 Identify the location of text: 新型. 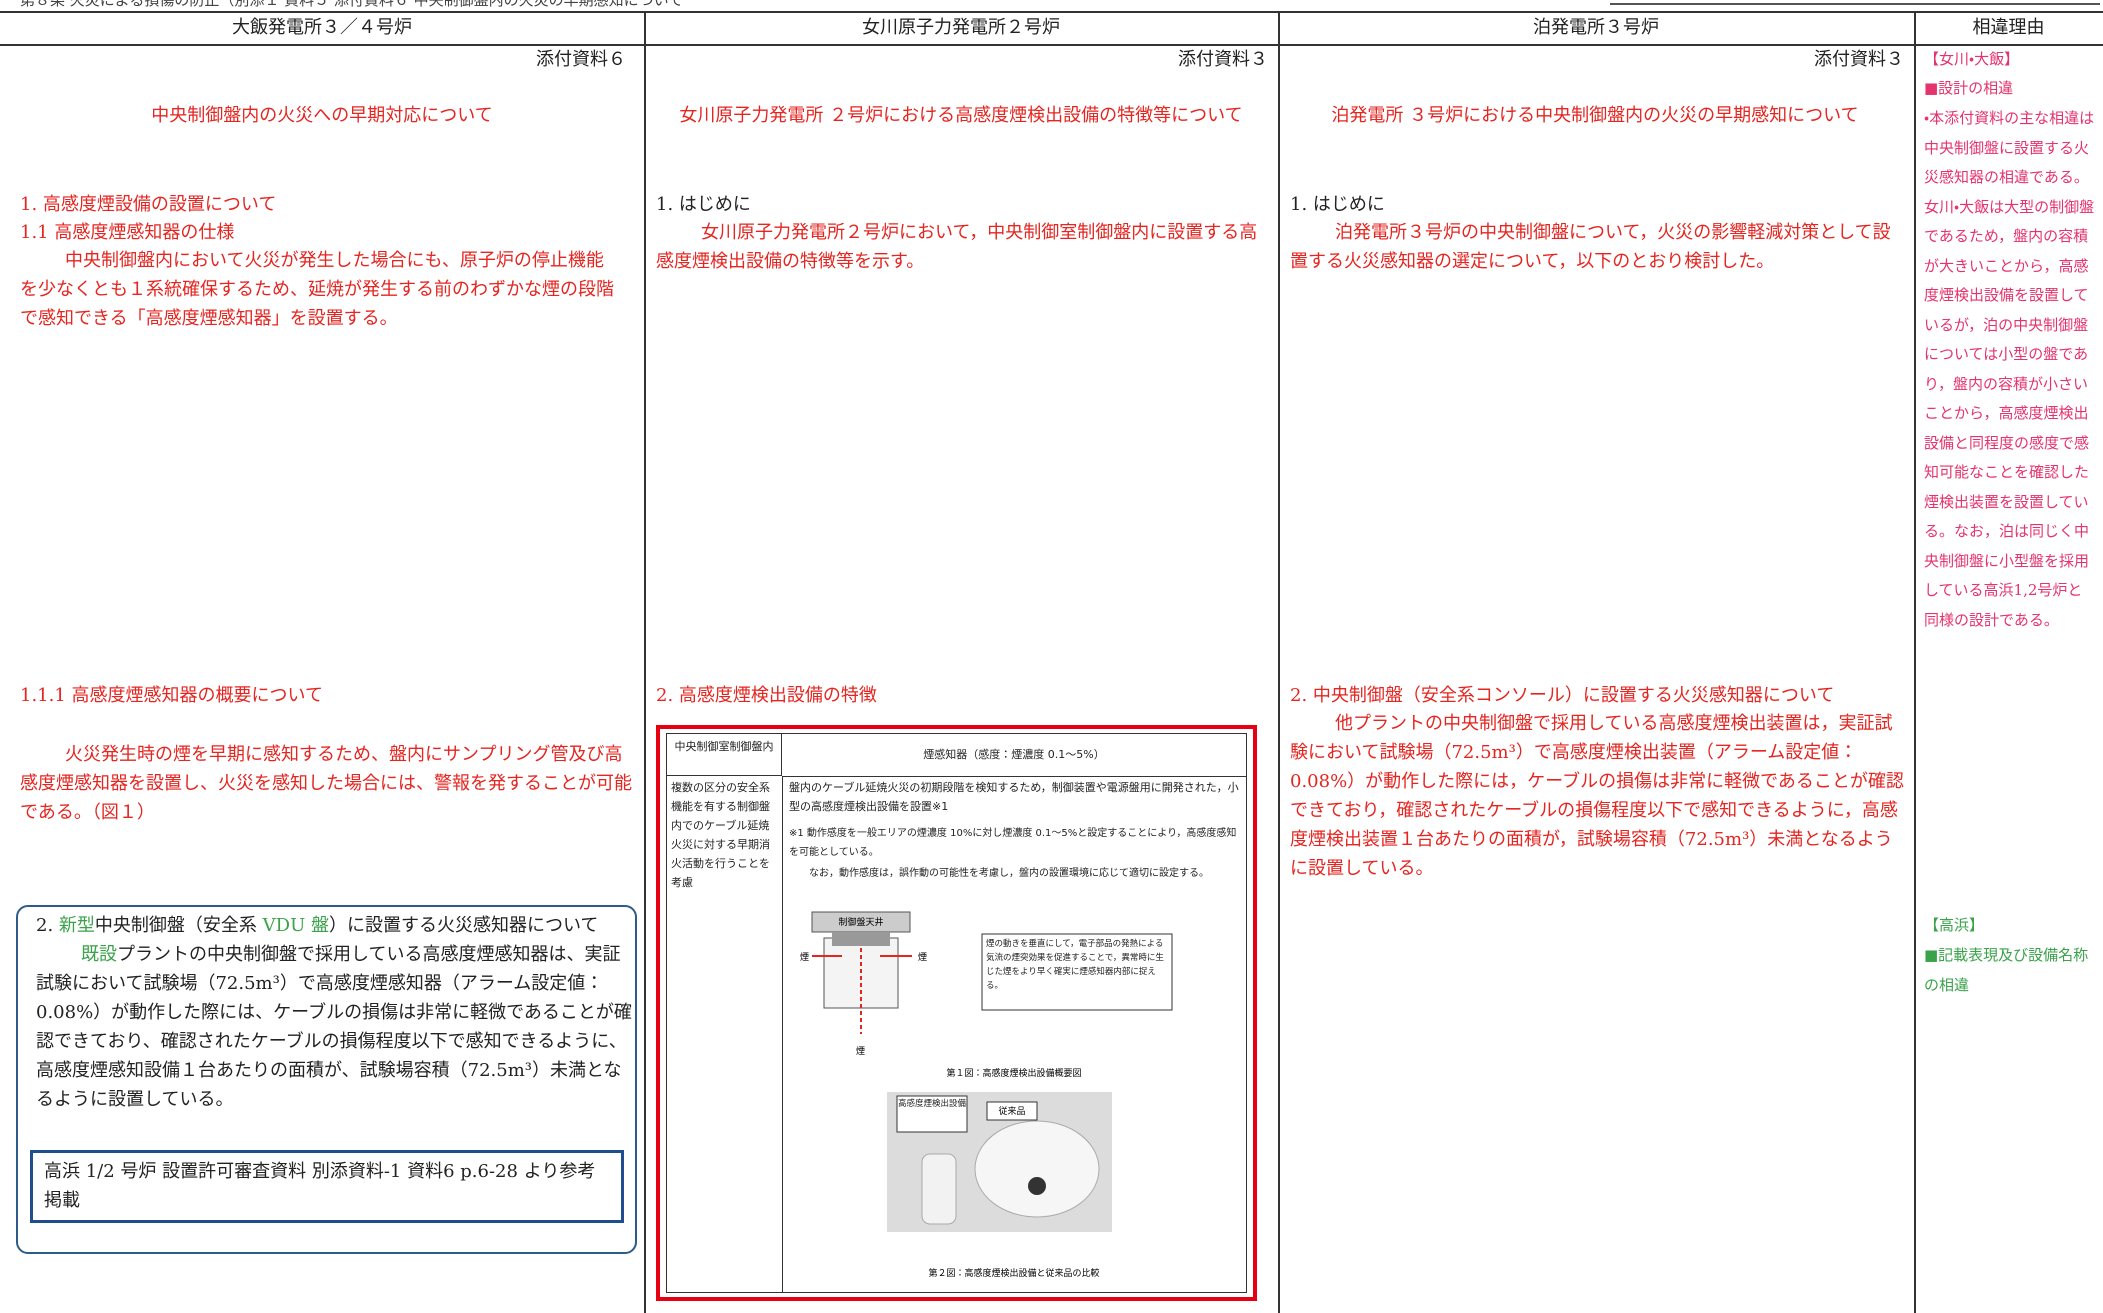
(76, 925).